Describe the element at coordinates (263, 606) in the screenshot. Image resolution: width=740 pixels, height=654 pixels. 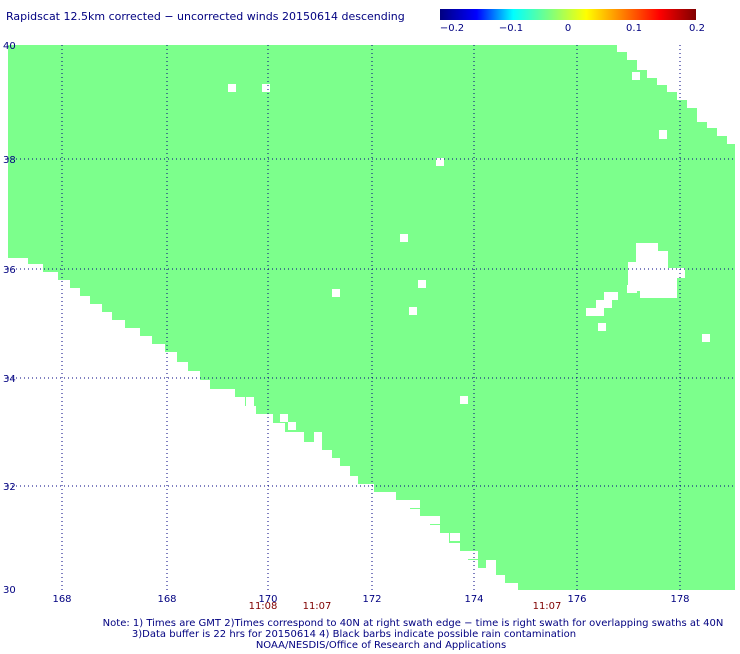
I see `swath-time-label: 11:08` at that location.